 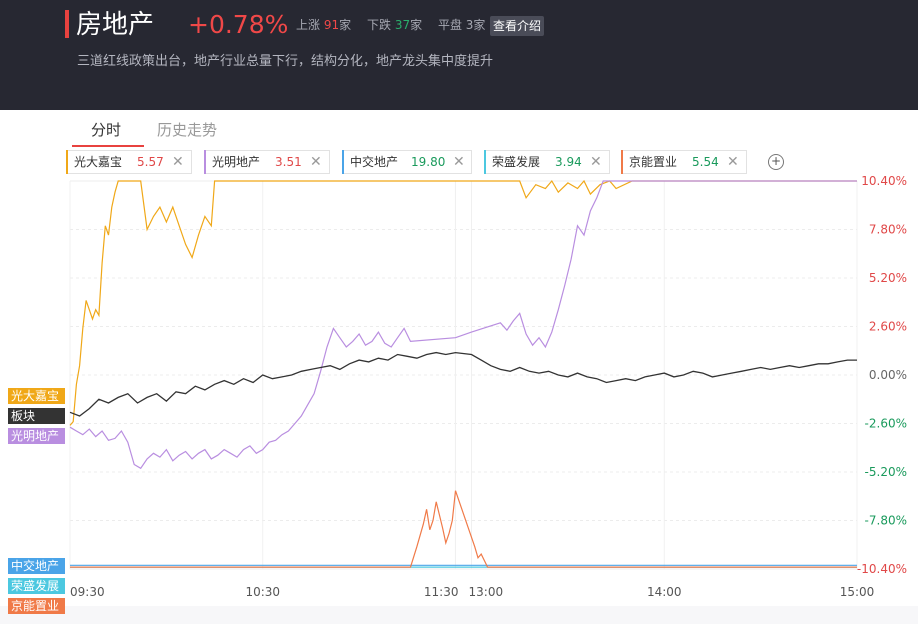 I want to click on x-tick-label: 11:30, so click(x=441, y=592).